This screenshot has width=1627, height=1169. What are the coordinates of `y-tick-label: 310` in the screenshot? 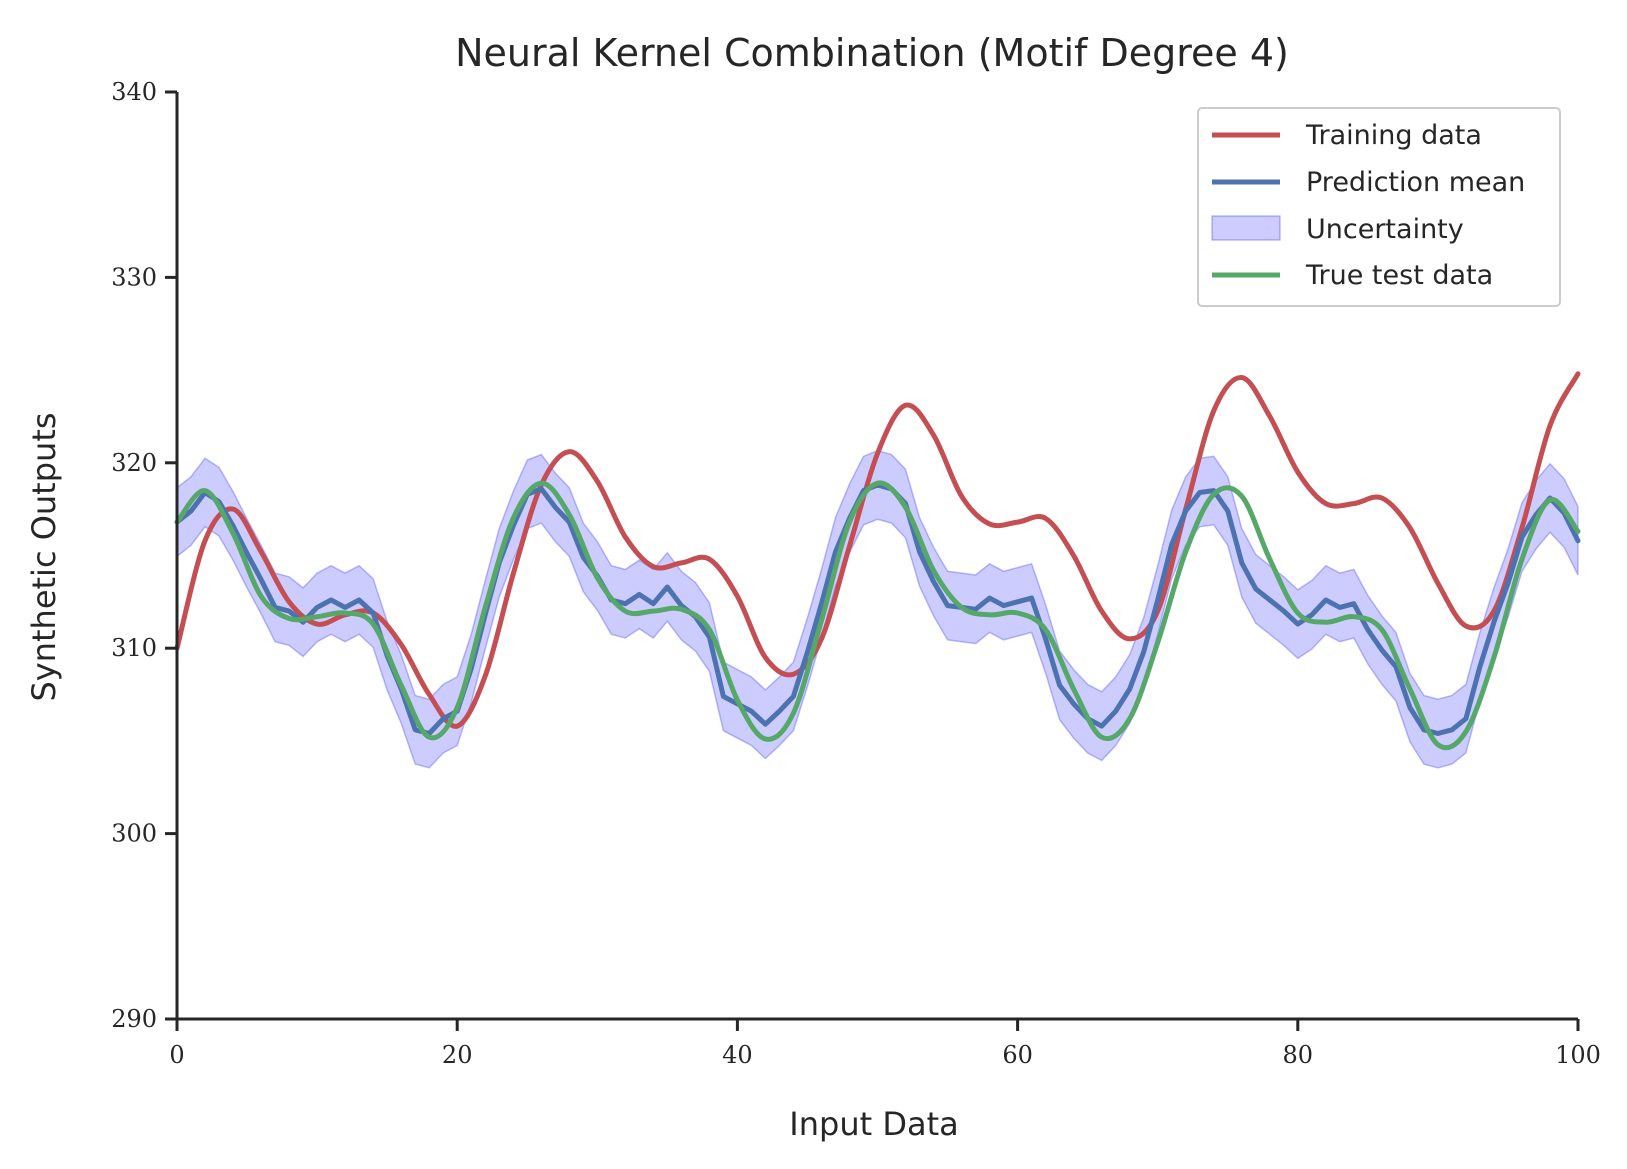 It's located at (134, 648).